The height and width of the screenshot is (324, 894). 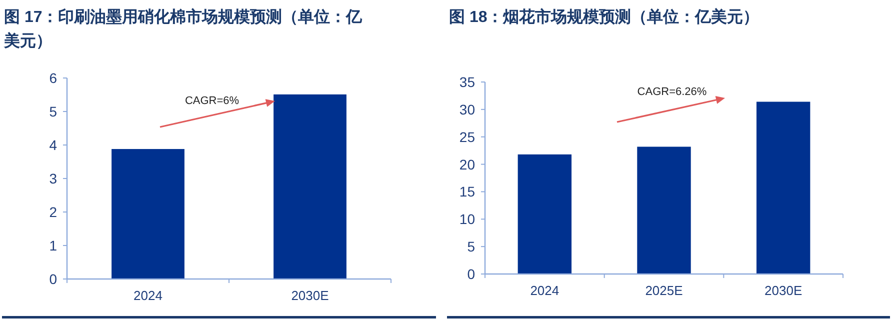 I want to click on y-tick-label: 2, so click(x=53, y=212).